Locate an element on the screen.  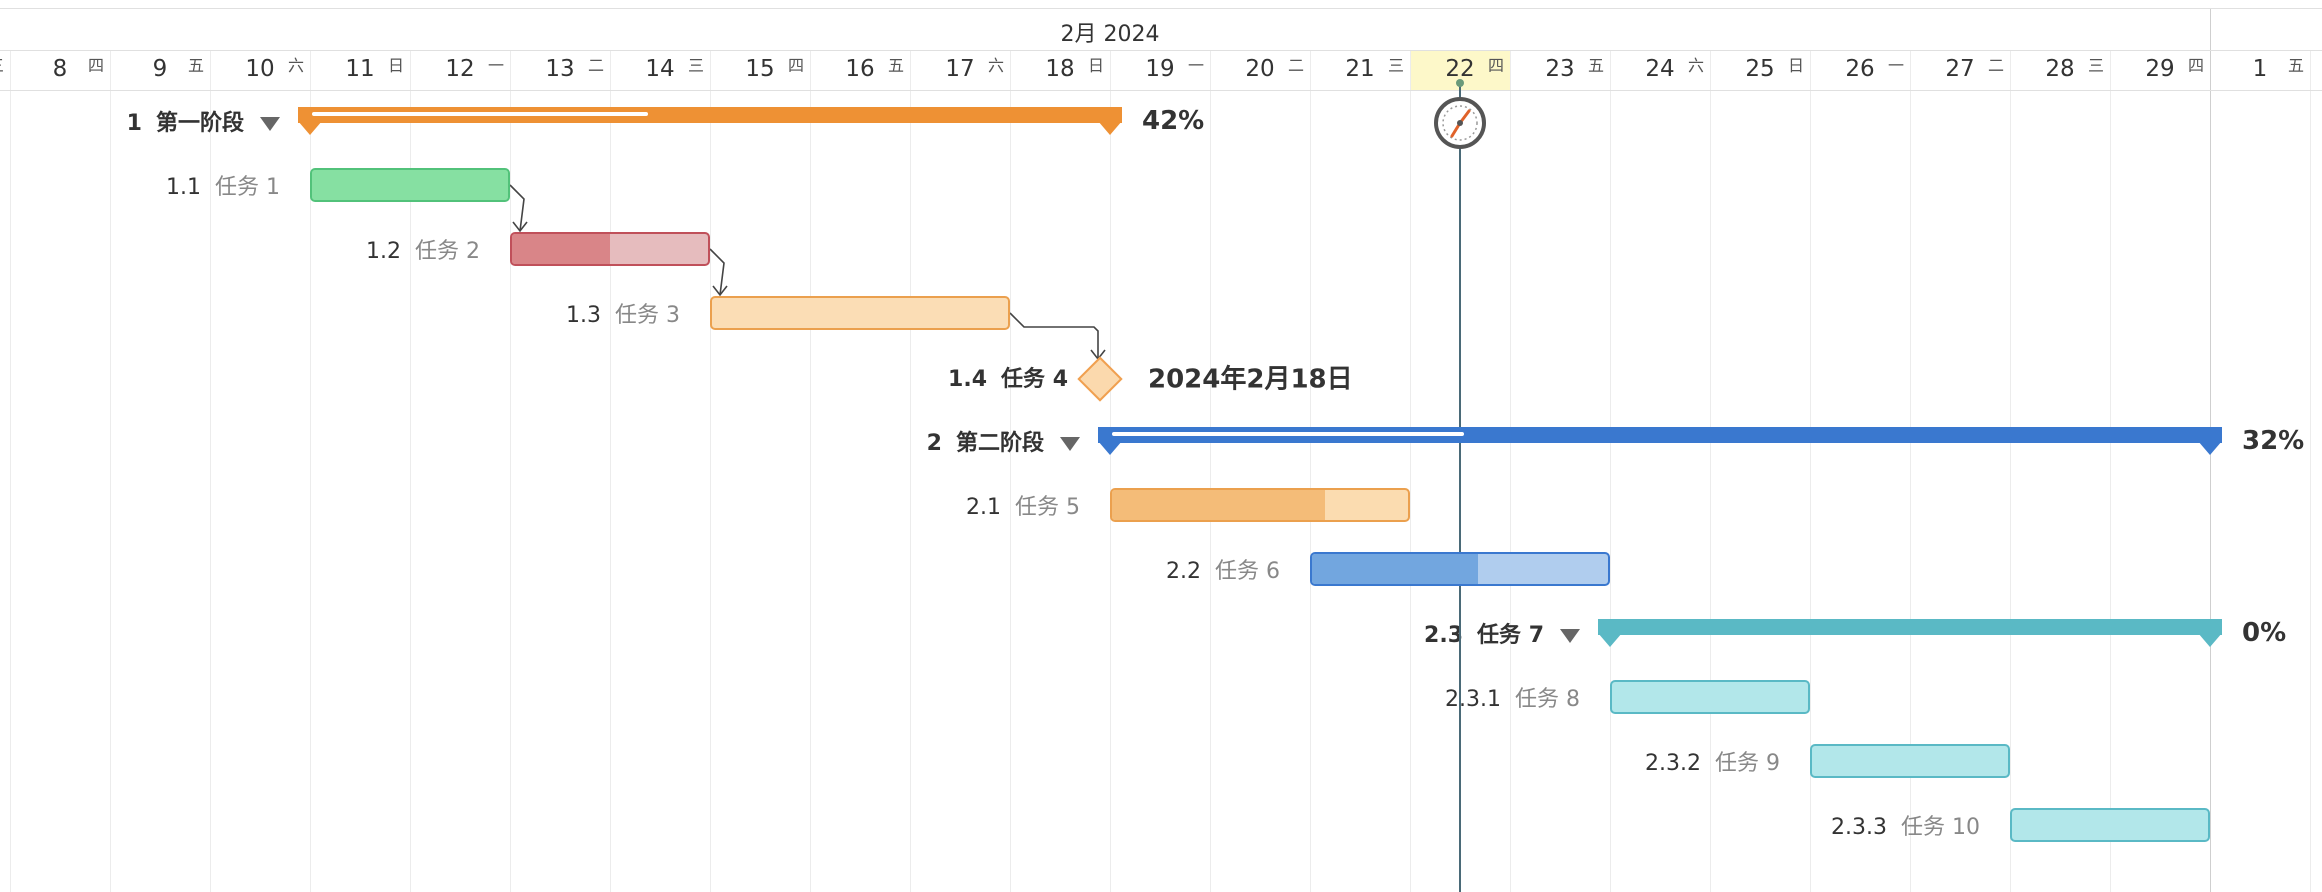
task-name: 任务 1 is located at coordinates (247, 187).